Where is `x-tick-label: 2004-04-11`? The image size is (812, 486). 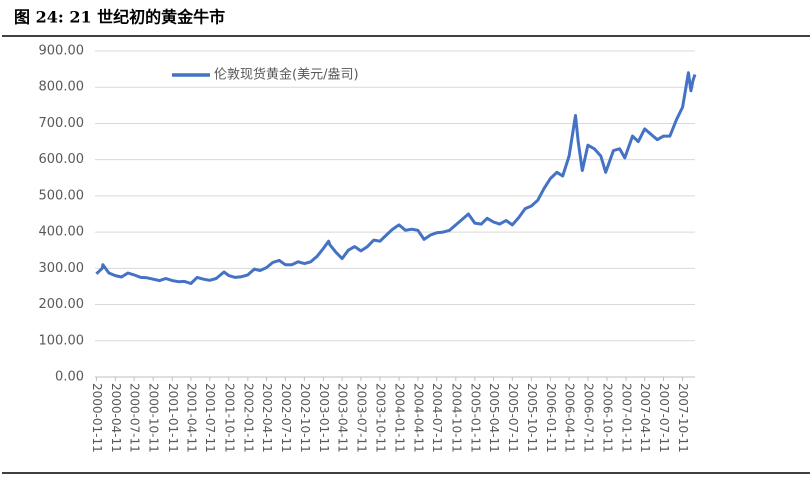 x-tick-label: 2004-04-11 is located at coordinates (418, 418).